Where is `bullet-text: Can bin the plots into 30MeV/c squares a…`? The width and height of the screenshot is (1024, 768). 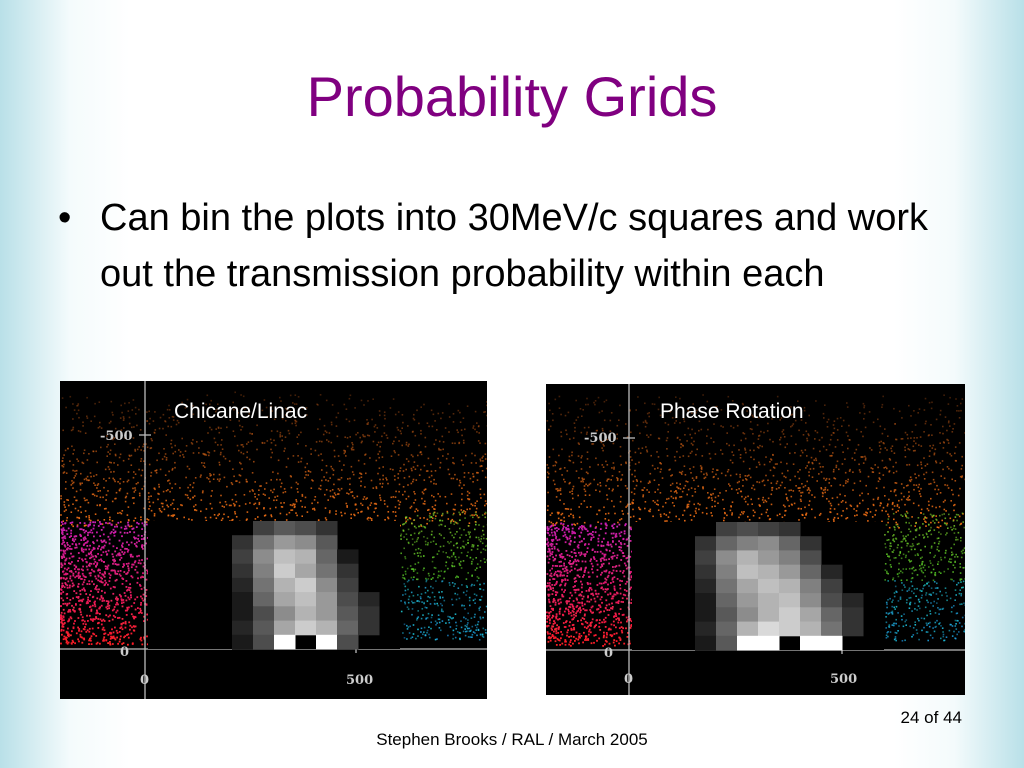 bullet-text: Can bin the plots into 30MeV/c squares a… is located at coordinates (514, 246).